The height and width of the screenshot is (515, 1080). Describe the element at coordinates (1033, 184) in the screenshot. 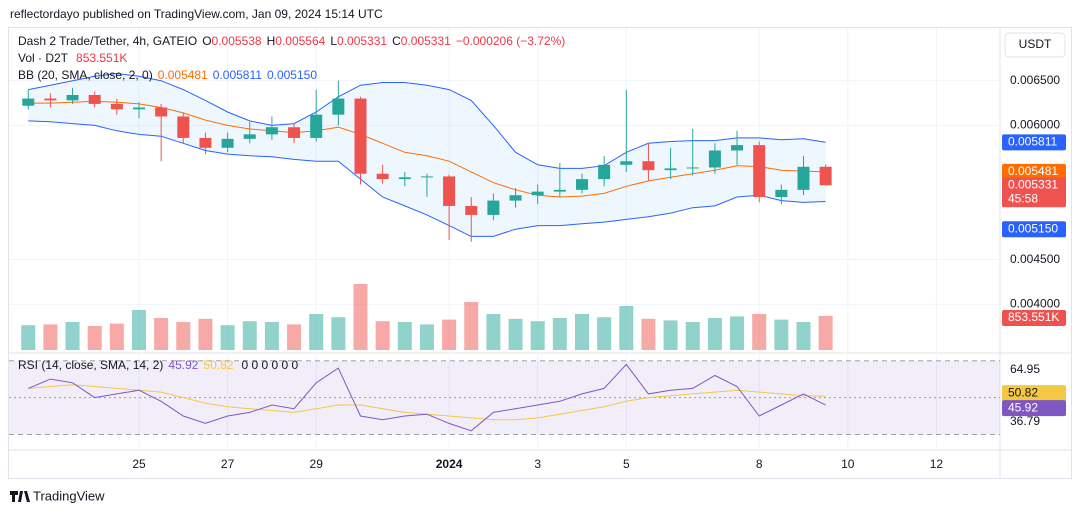

I see `close-last: 0.005331` at that location.